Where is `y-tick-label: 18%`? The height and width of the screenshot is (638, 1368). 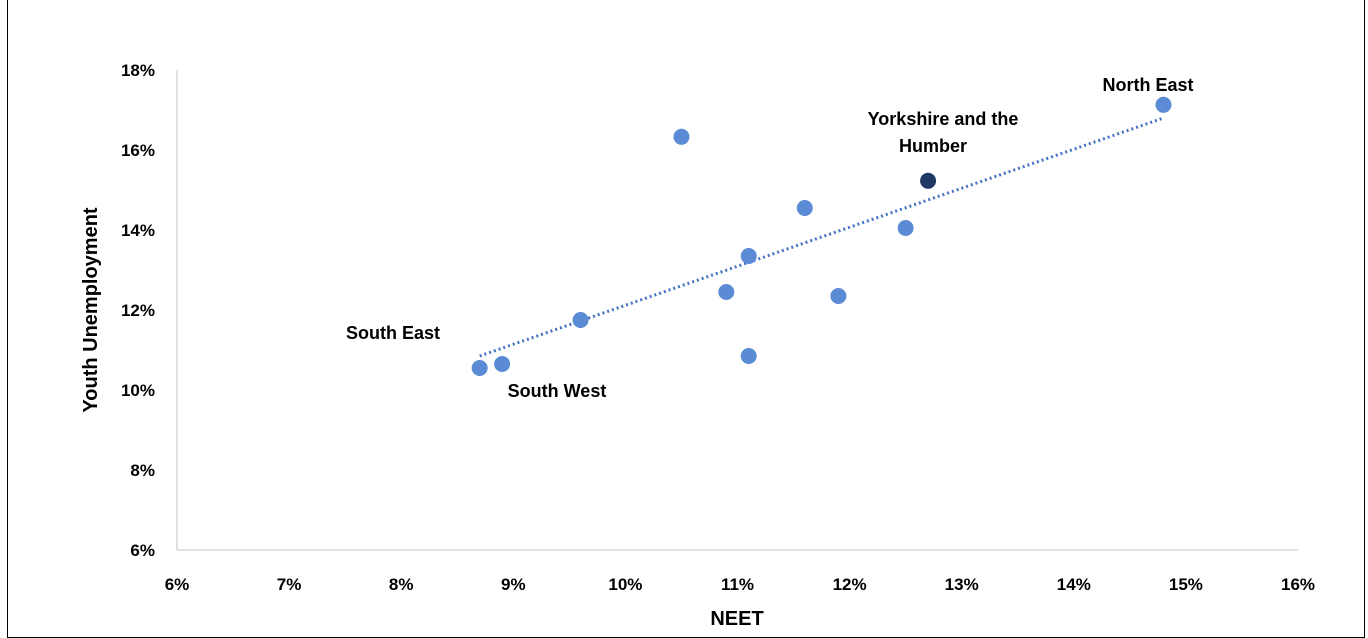
y-tick-label: 18% is located at coordinates (138, 70).